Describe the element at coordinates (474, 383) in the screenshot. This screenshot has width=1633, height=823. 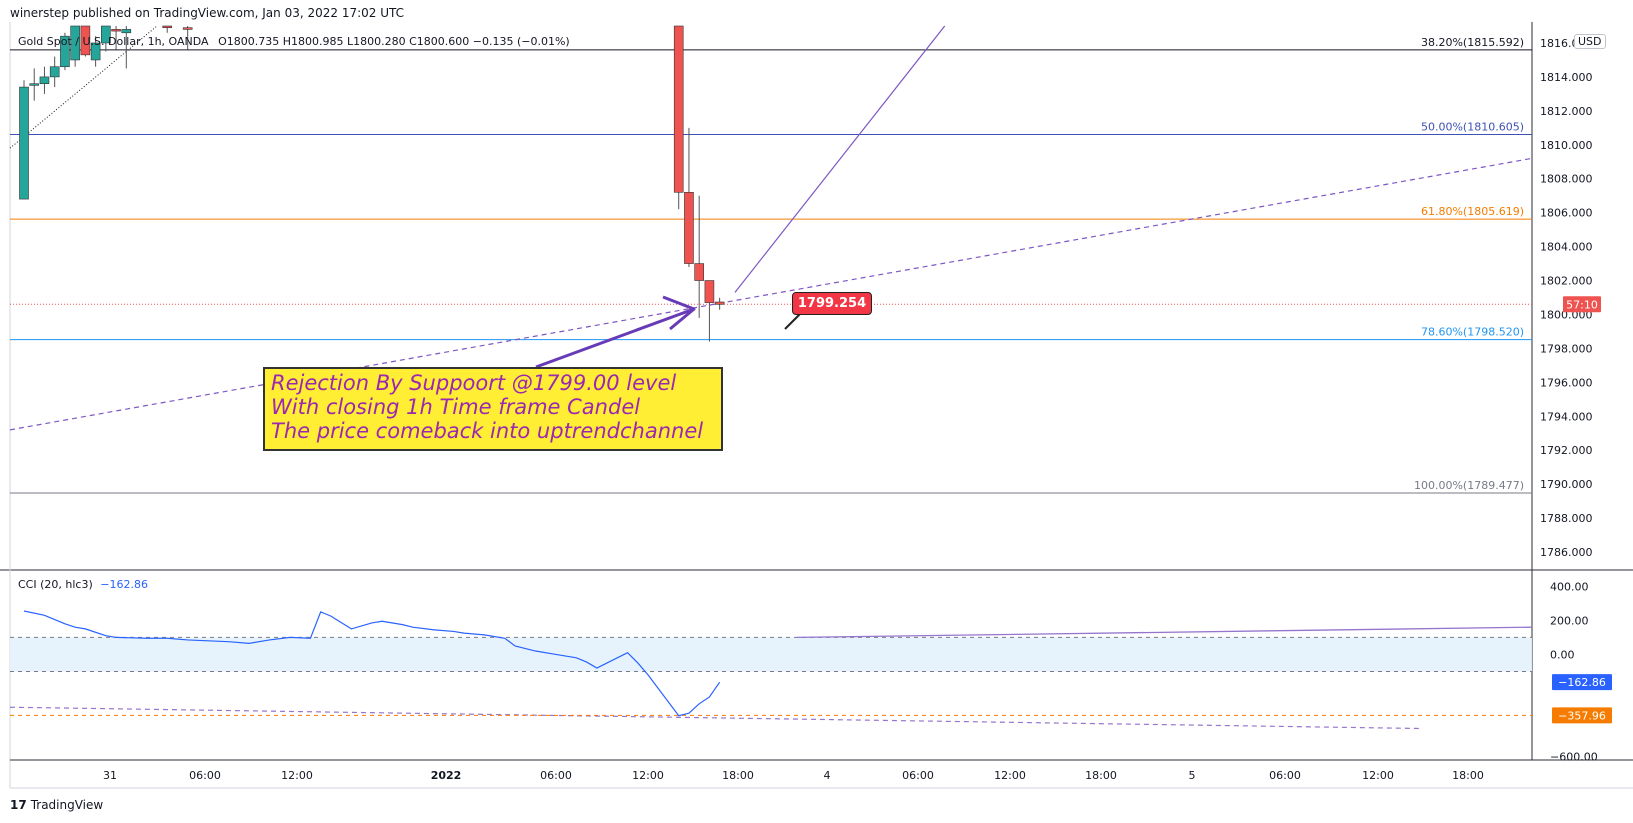
I see `annotation-line-1: Rejection By Suppoort @1799.00 level` at that location.